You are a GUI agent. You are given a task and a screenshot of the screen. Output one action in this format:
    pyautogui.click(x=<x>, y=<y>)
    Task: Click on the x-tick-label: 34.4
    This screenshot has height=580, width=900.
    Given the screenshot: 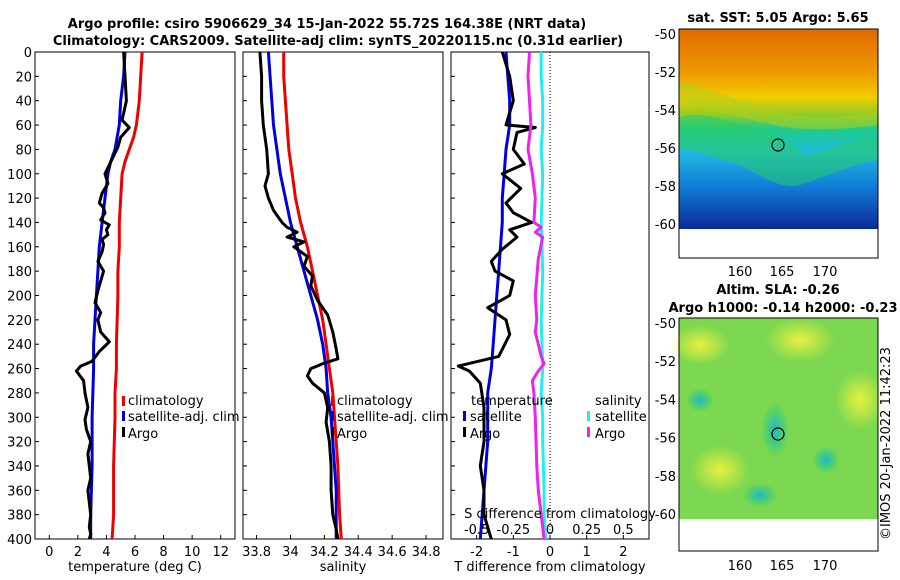 What is the action you would take?
    pyautogui.click(x=358, y=552)
    